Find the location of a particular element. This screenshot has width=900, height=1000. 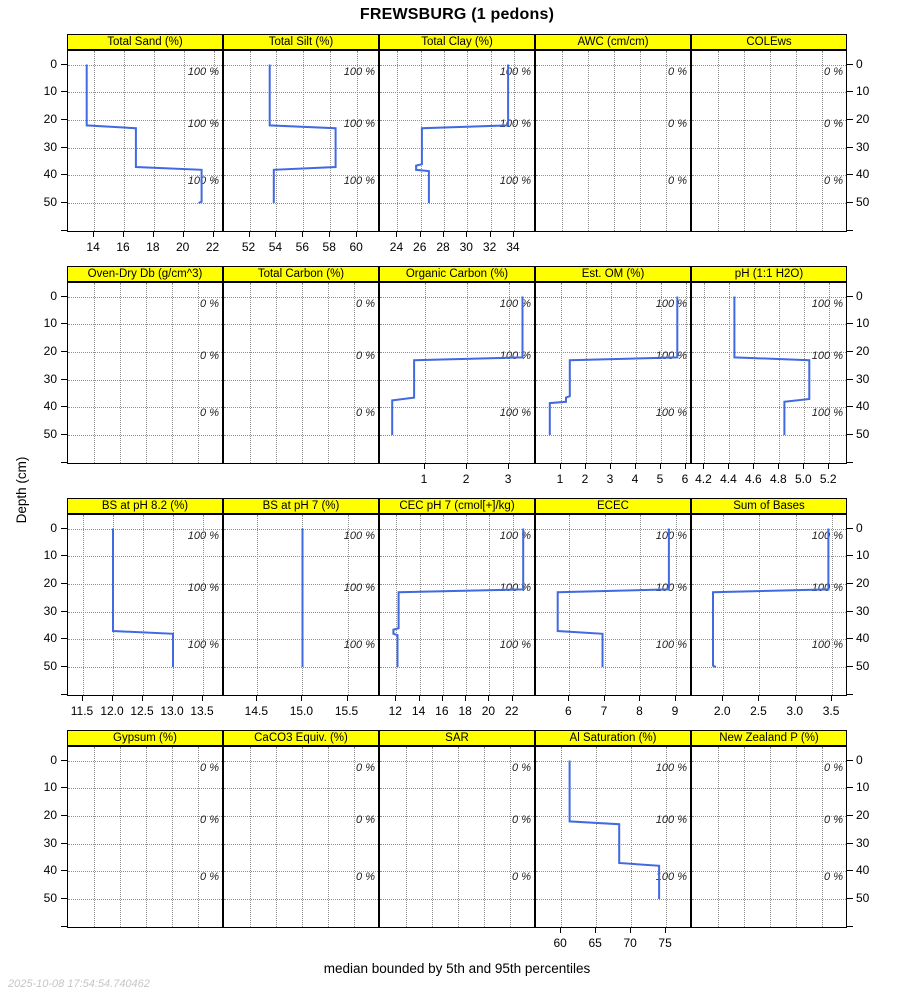

x-axis-tick-label: 26 is located at coordinates (420, 247).